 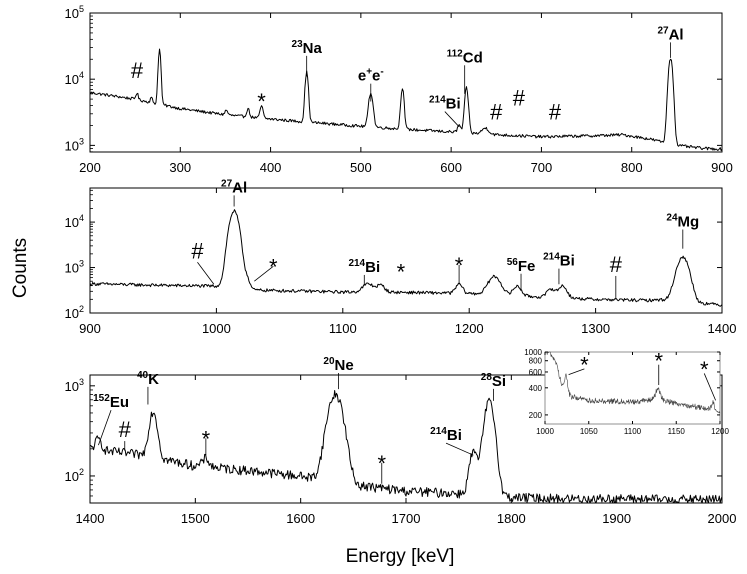 What do you see at coordinates (401, 272) in the screenshot?
I see `panel-2-asterisk-marker-4: *` at bounding box center [401, 272].